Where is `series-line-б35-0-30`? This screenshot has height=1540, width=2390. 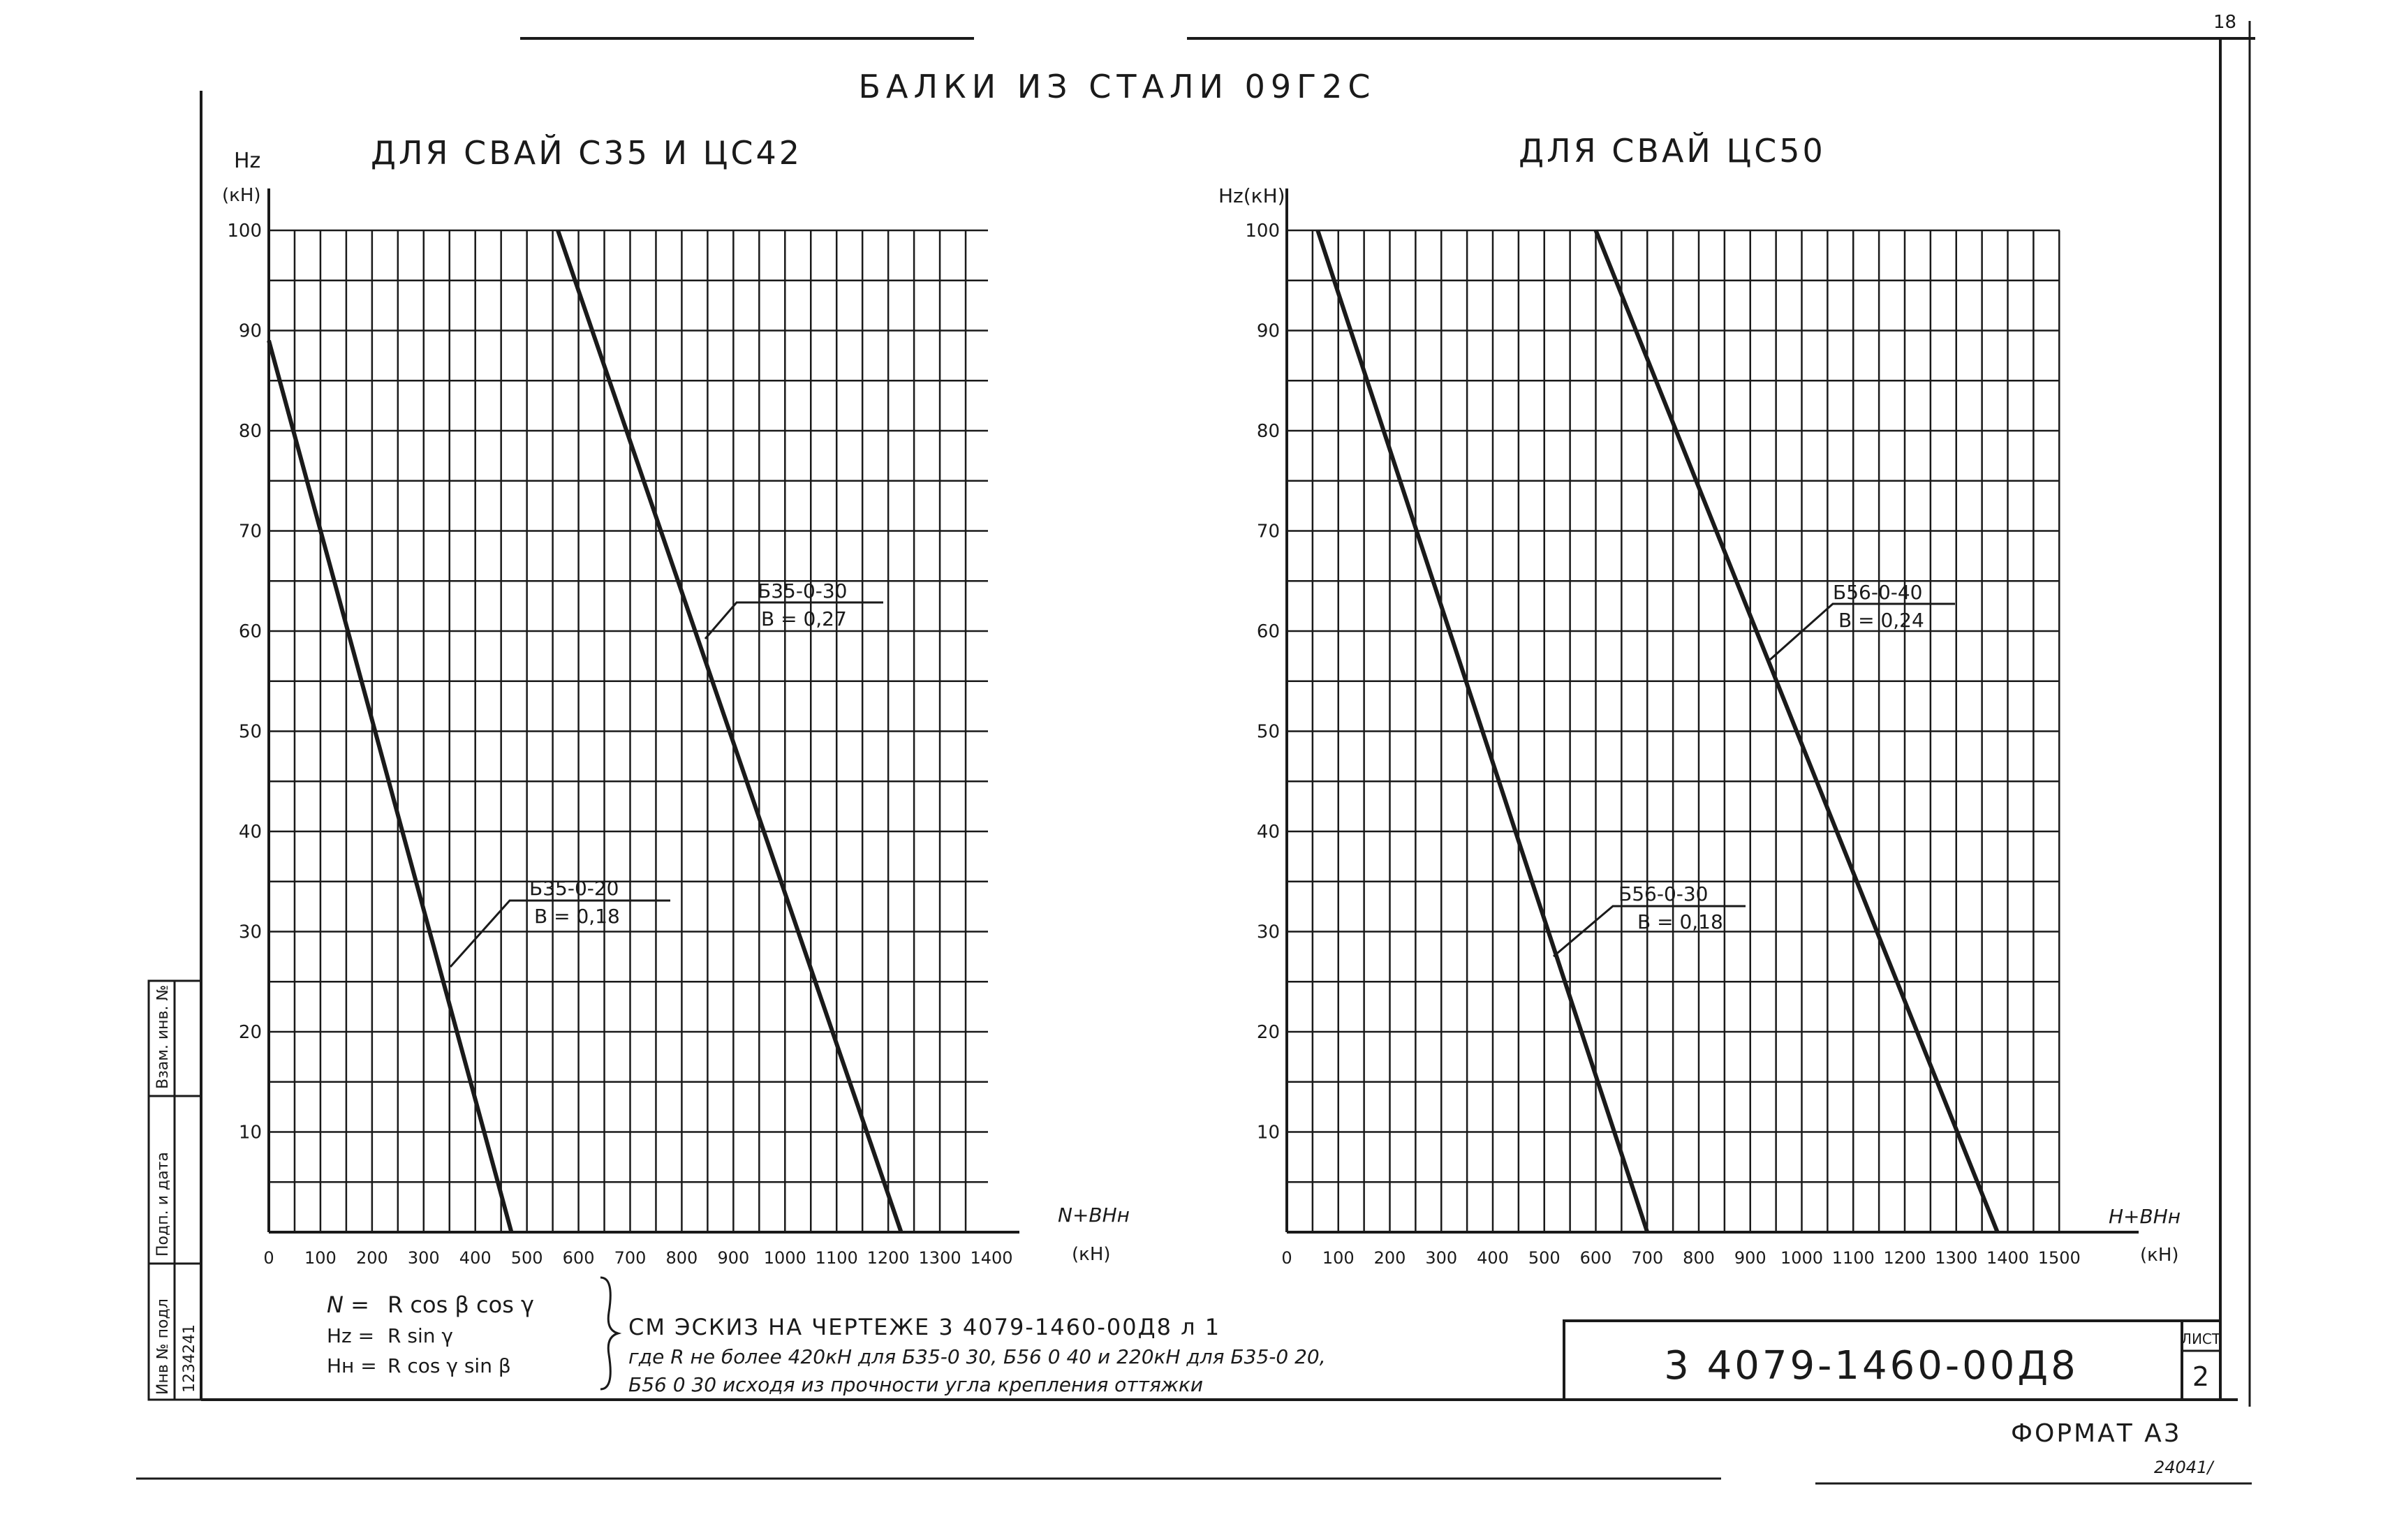
series-line-б35-0-30 is located at coordinates (730, 731).